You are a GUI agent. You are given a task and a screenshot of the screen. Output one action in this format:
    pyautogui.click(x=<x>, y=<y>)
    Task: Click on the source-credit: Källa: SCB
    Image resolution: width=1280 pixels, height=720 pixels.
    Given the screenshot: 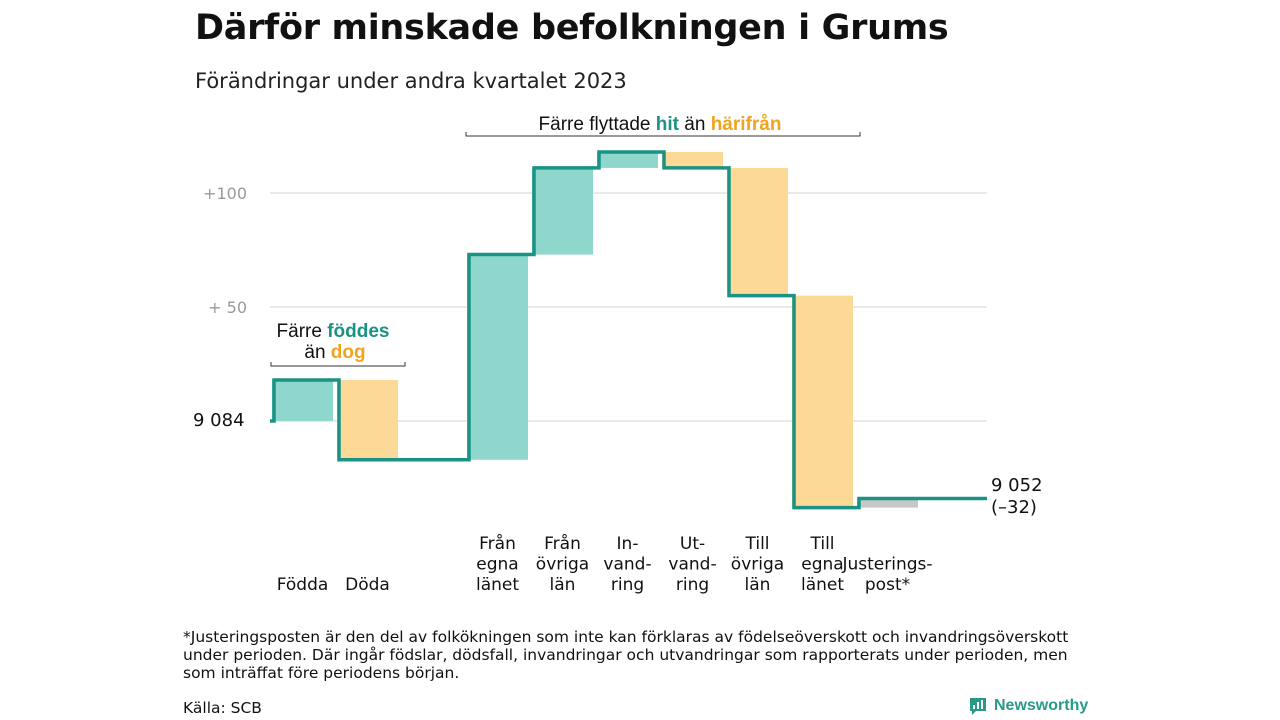 What is the action you would take?
    pyautogui.click(x=222, y=708)
    